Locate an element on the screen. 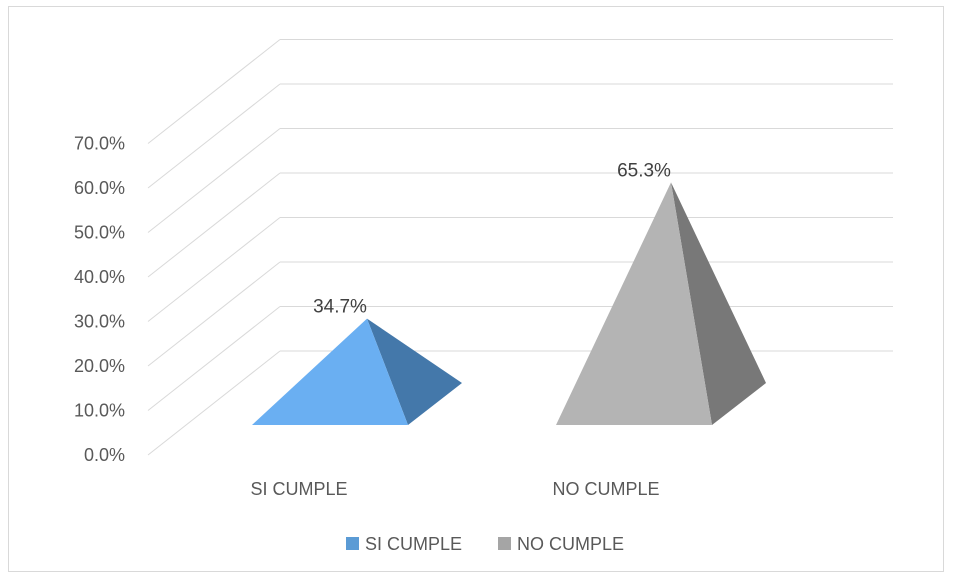  y-tick-label: 30.0% is located at coordinates (99, 322).